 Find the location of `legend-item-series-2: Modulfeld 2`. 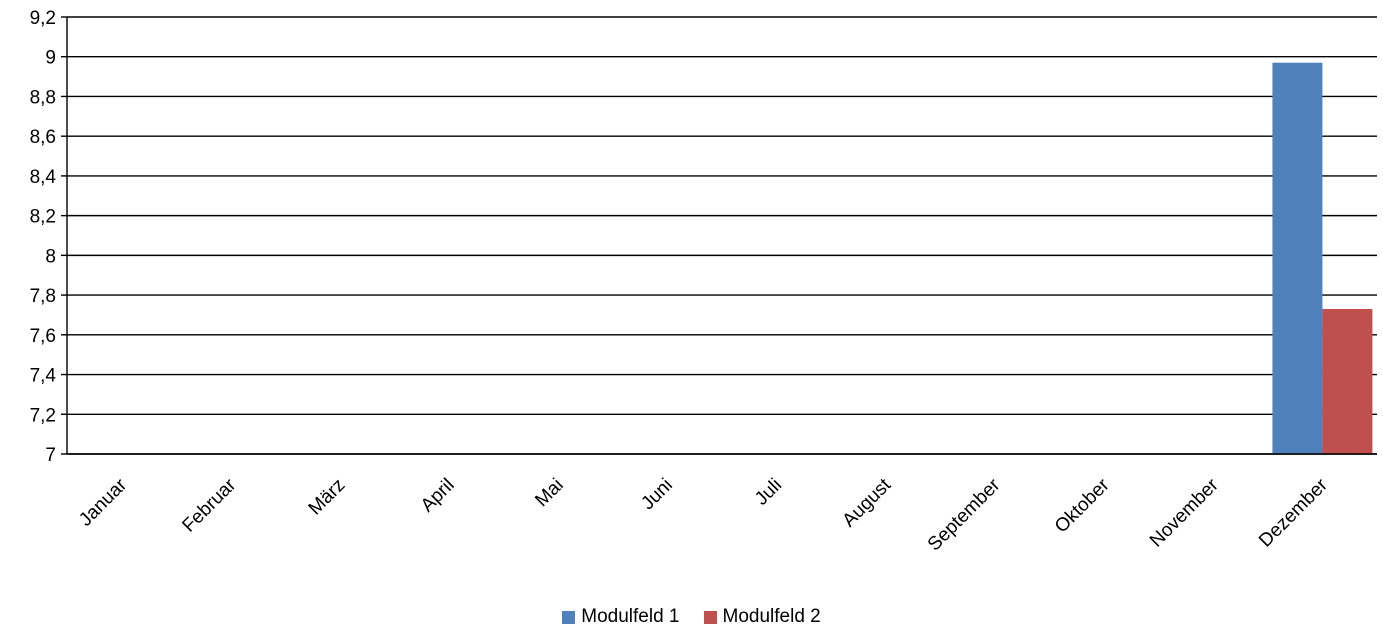

legend-item-series-2: Modulfeld 2 is located at coordinates (762, 617).